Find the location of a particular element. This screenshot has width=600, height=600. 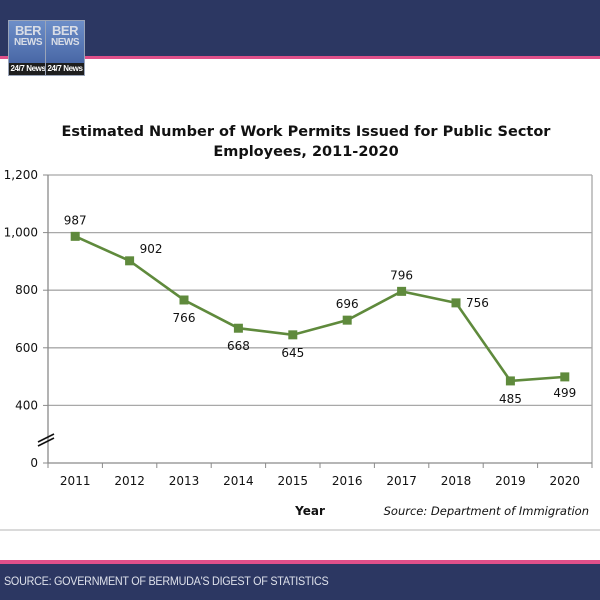

data-label: 756 is located at coordinates (477, 303).